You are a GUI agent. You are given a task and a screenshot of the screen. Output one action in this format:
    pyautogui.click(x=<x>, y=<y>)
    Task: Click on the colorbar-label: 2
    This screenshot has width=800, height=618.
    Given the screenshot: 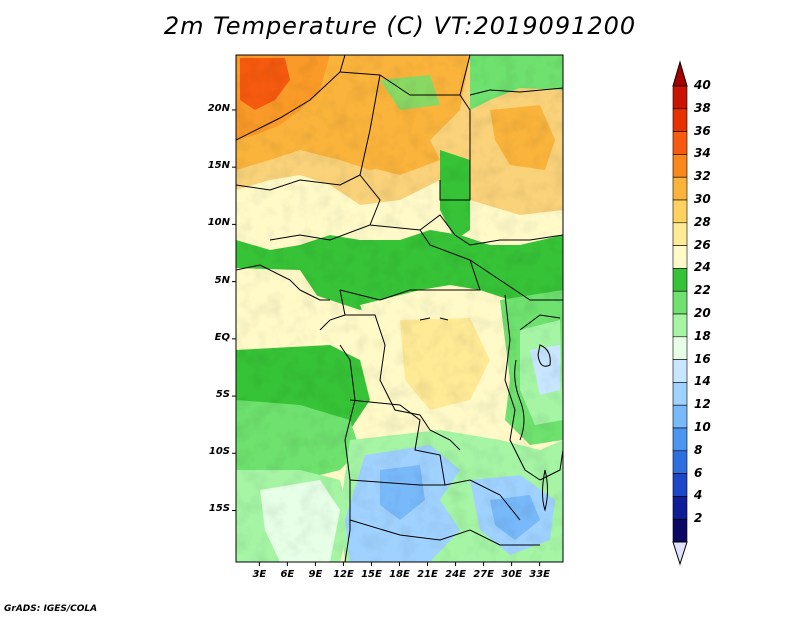 What is the action you would take?
    pyautogui.click(x=698, y=518)
    